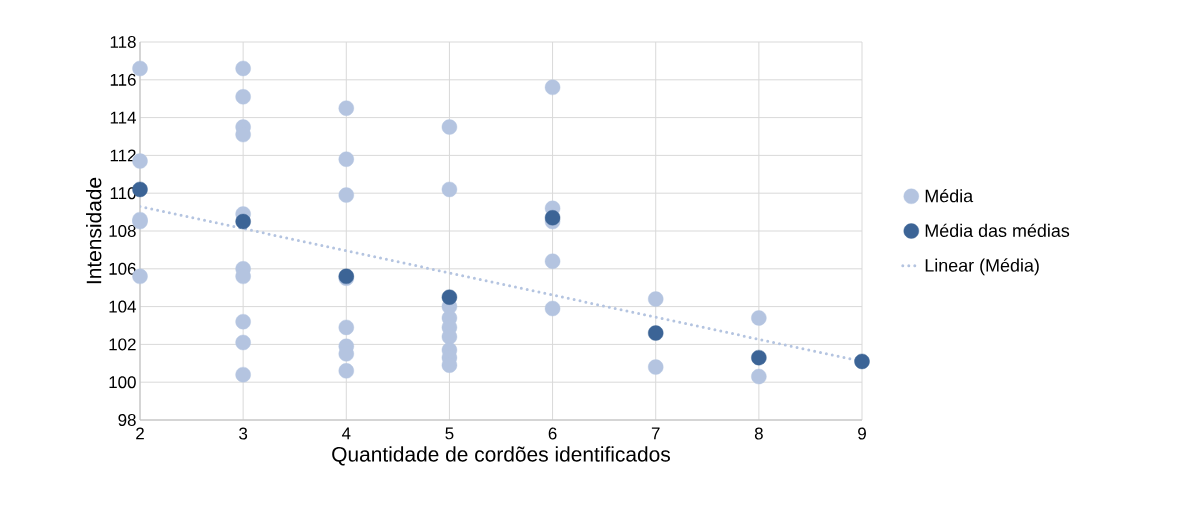 The height and width of the screenshot is (521, 1196). Describe the element at coordinates (243, 433) in the screenshot. I see `x-tick-label: 3` at that location.